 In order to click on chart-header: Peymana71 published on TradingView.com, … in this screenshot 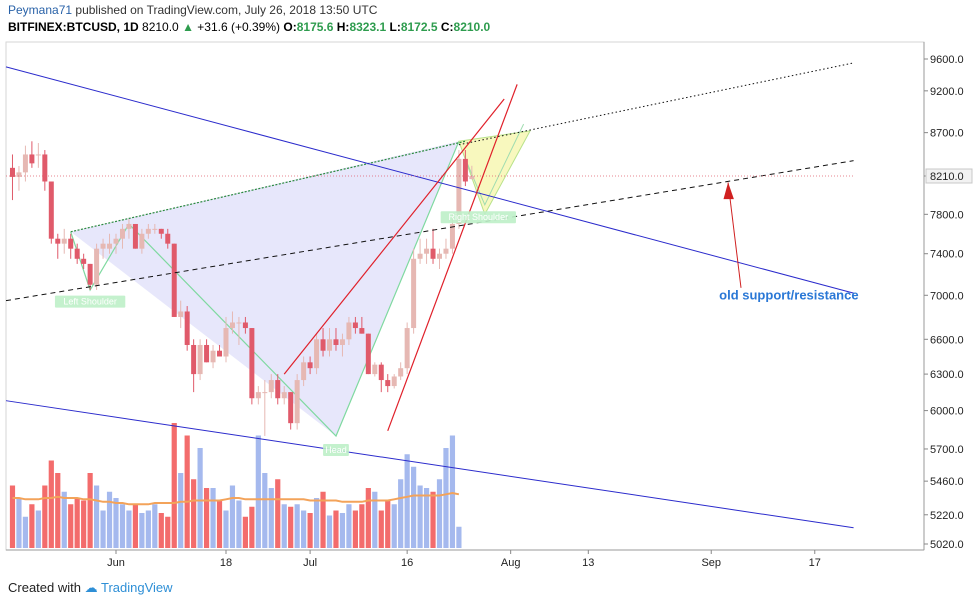, I will do `click(192, 10)`.